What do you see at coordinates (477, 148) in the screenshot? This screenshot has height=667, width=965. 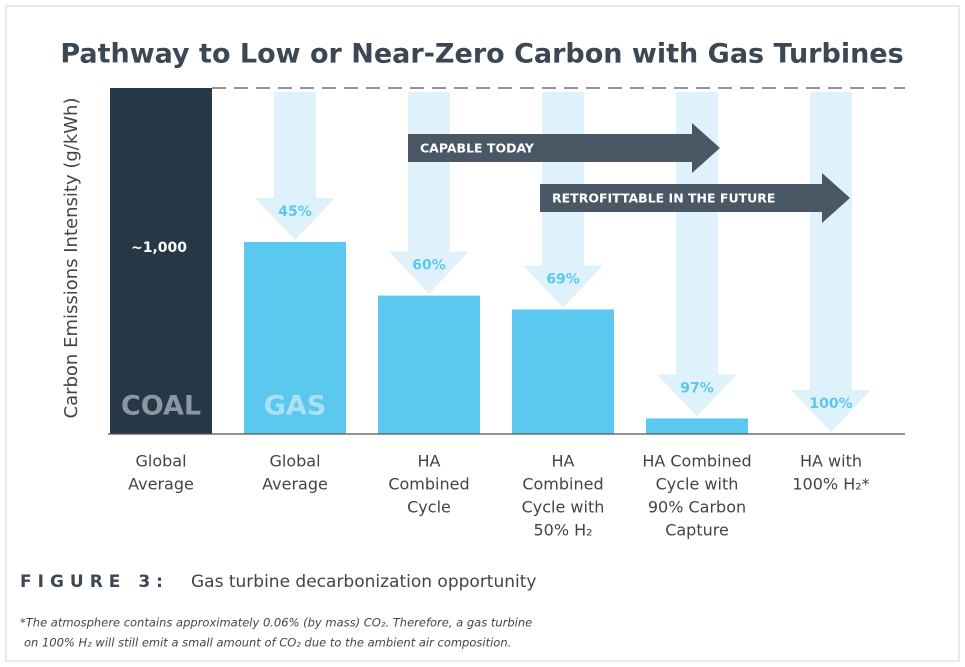 I see `arrow-label: CAPABLE TODAY` at bounding box center [477, 148].